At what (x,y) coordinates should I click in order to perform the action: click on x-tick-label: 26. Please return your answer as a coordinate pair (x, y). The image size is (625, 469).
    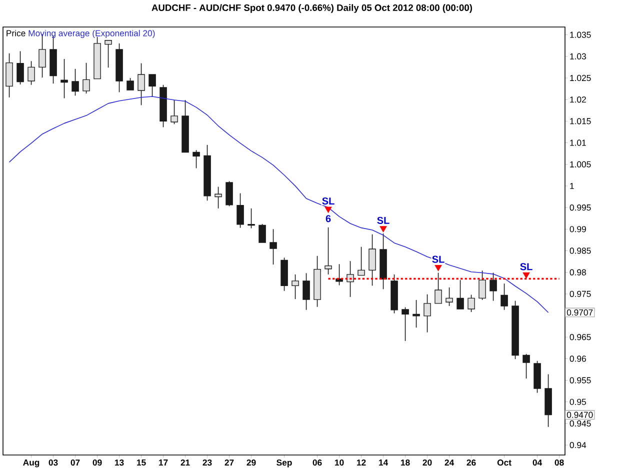
    Looking at the image, I should click on (471, 462).